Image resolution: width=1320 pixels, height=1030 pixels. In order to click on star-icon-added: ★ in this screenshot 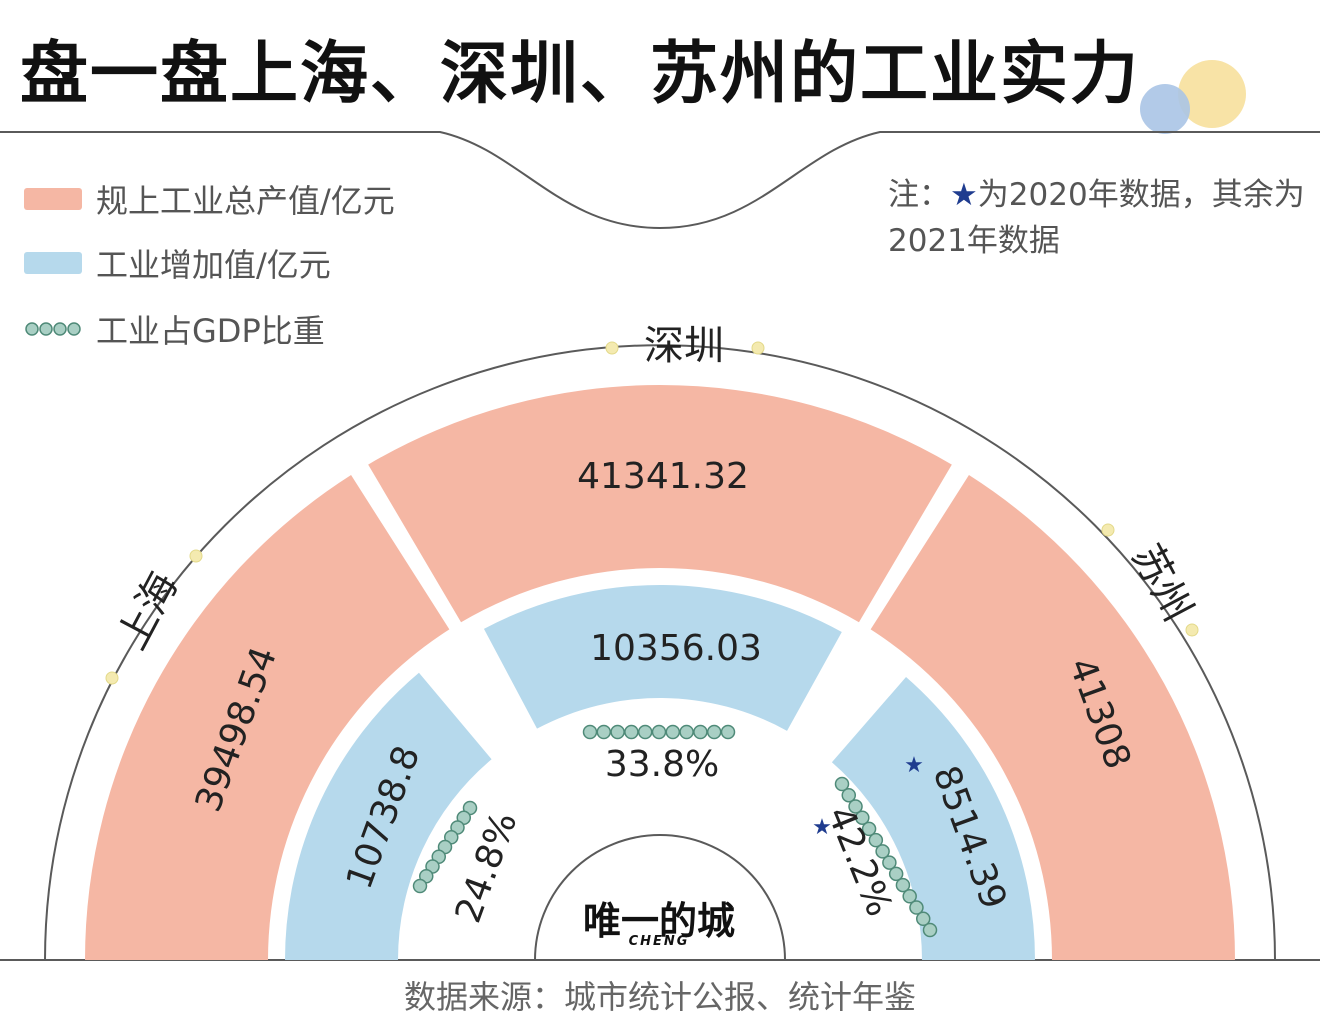, I will do `click(914, 765)`.